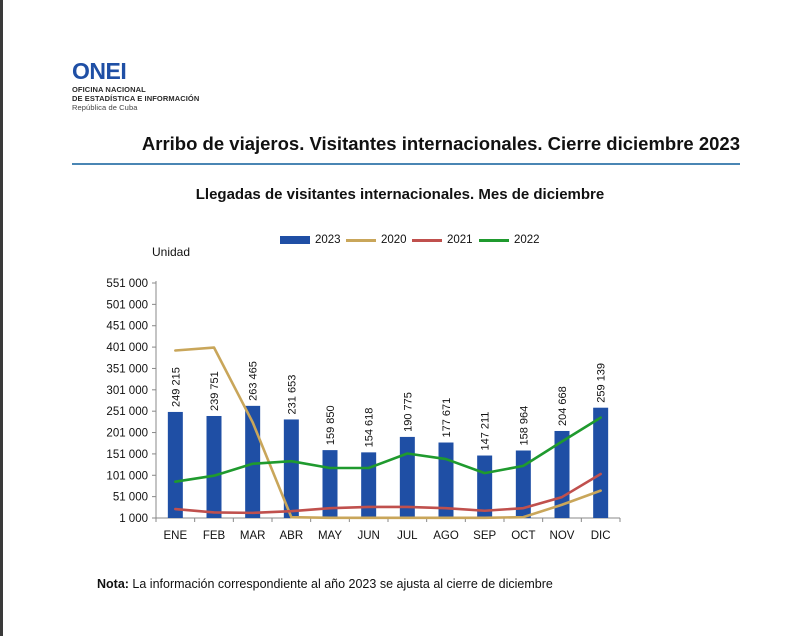 The image size is (800, 636). Describe the element at coordinates (127, 284) in the screenshot. I see `y-tick-label: 551 000` at that location.